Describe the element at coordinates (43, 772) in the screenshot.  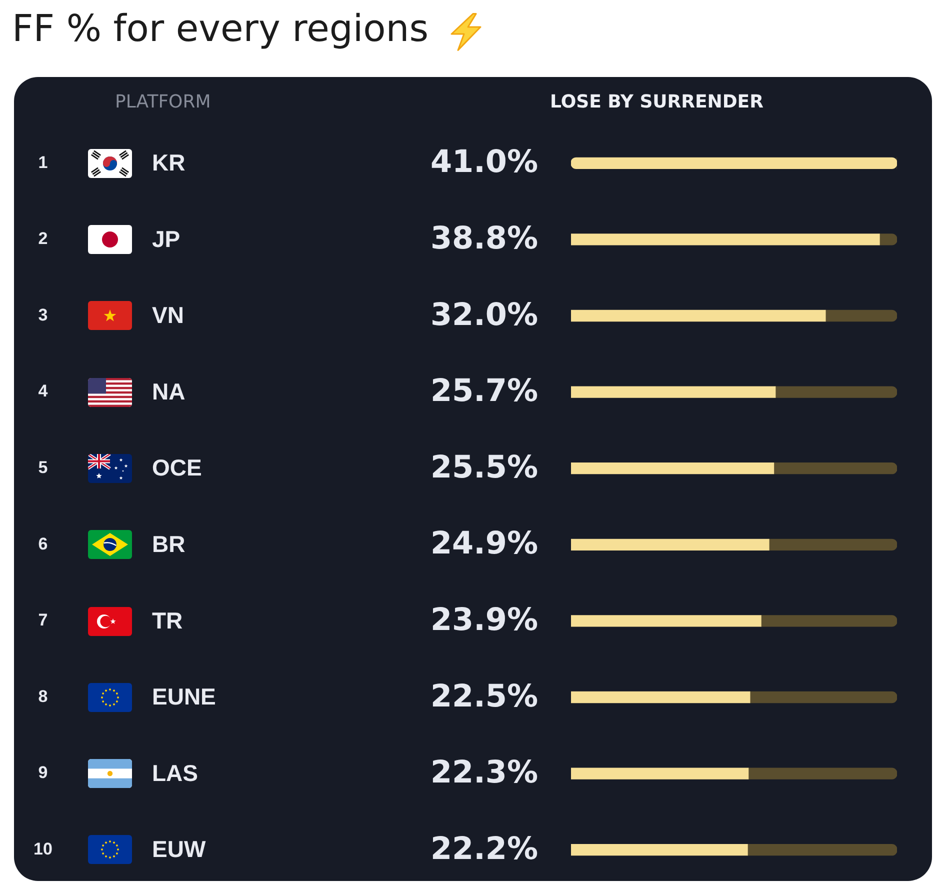
I see `text: 9` at that location.